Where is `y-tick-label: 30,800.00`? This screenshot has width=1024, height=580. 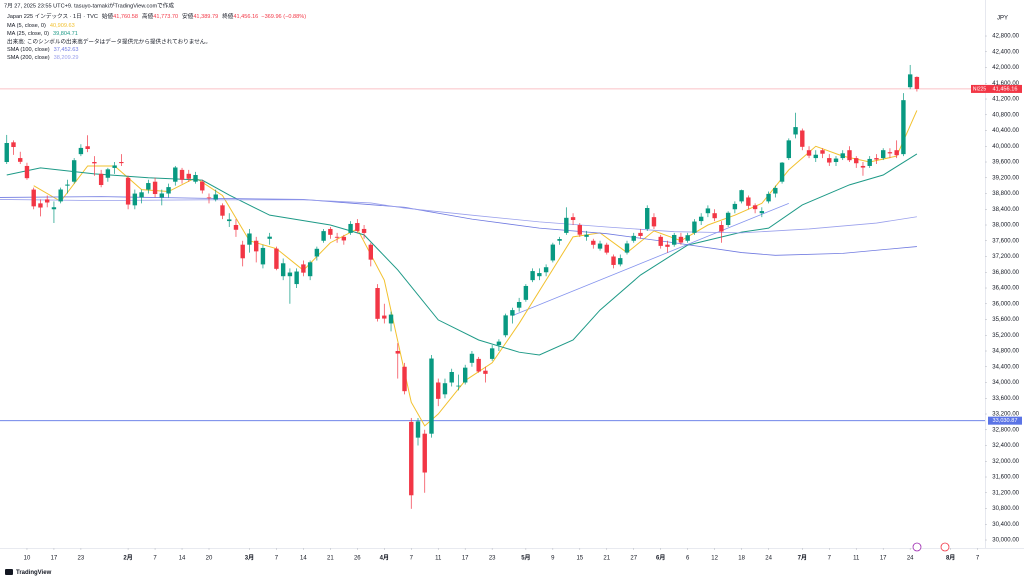 y-tick-label: 30,800.00 is located at coordinates (1005, 509).